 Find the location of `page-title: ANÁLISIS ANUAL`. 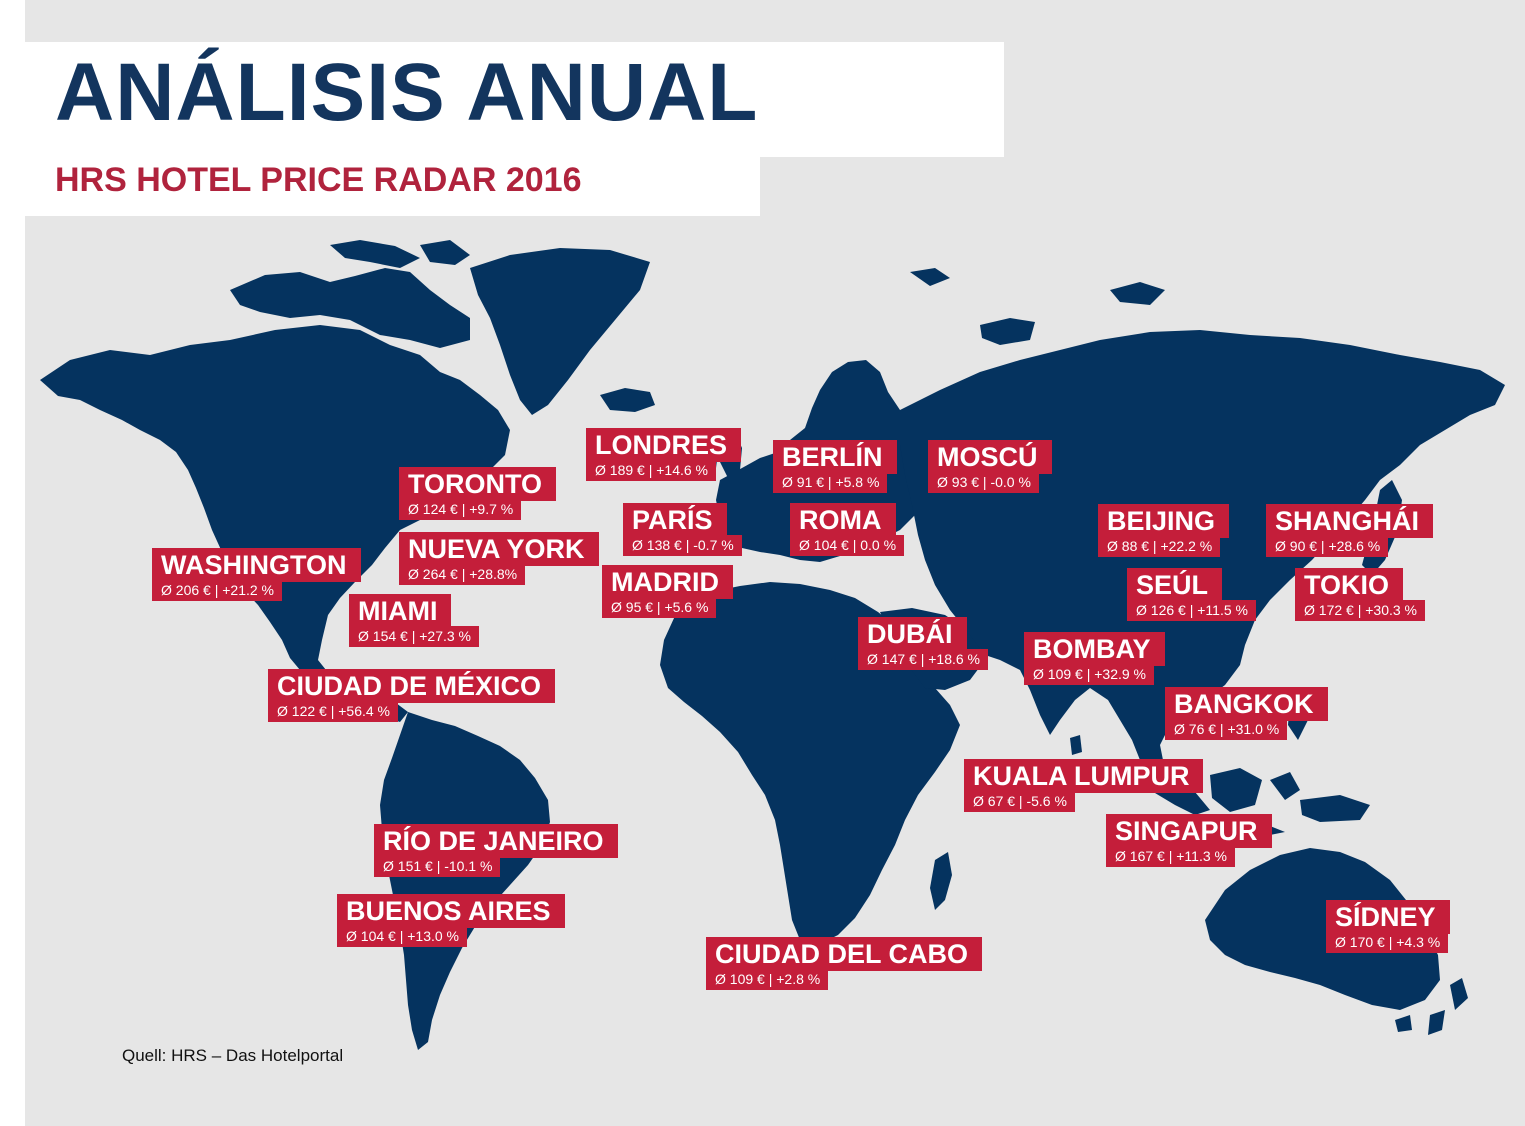

page-title: ANÁLISIS ANUAL is located at coordinates (407, 92).